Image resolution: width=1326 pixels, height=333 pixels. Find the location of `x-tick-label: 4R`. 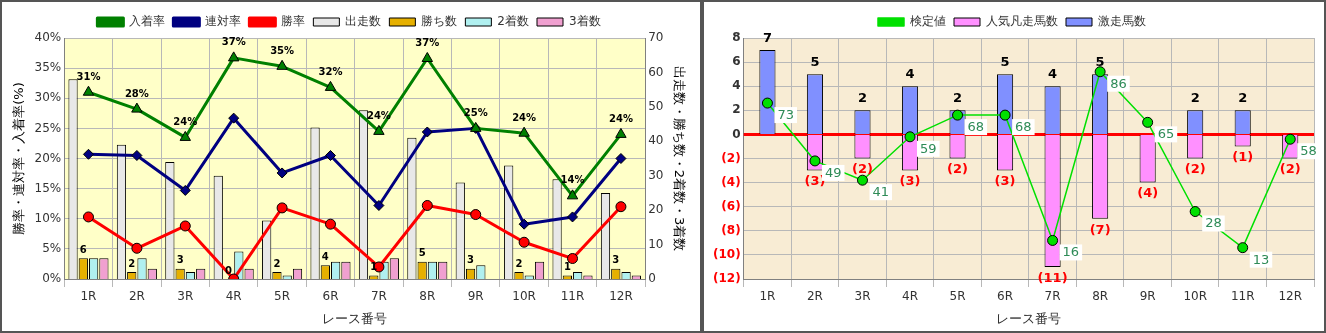

x-tick-label: 4R is located at coordinates (233, 296).